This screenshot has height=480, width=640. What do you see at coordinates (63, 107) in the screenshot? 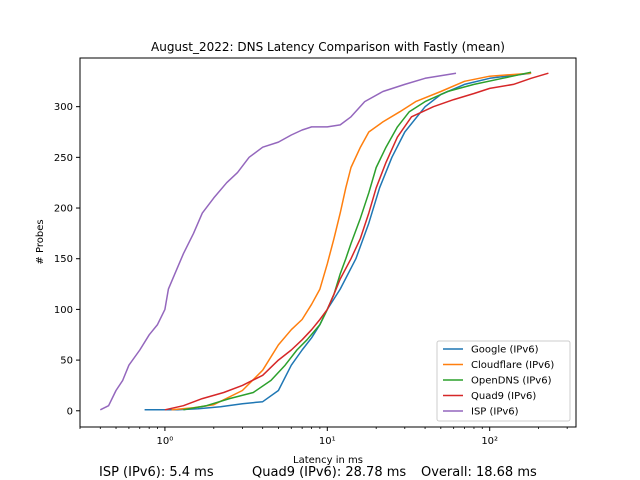
I see `y-tick-label: 300` at bounding box center [63, 107].